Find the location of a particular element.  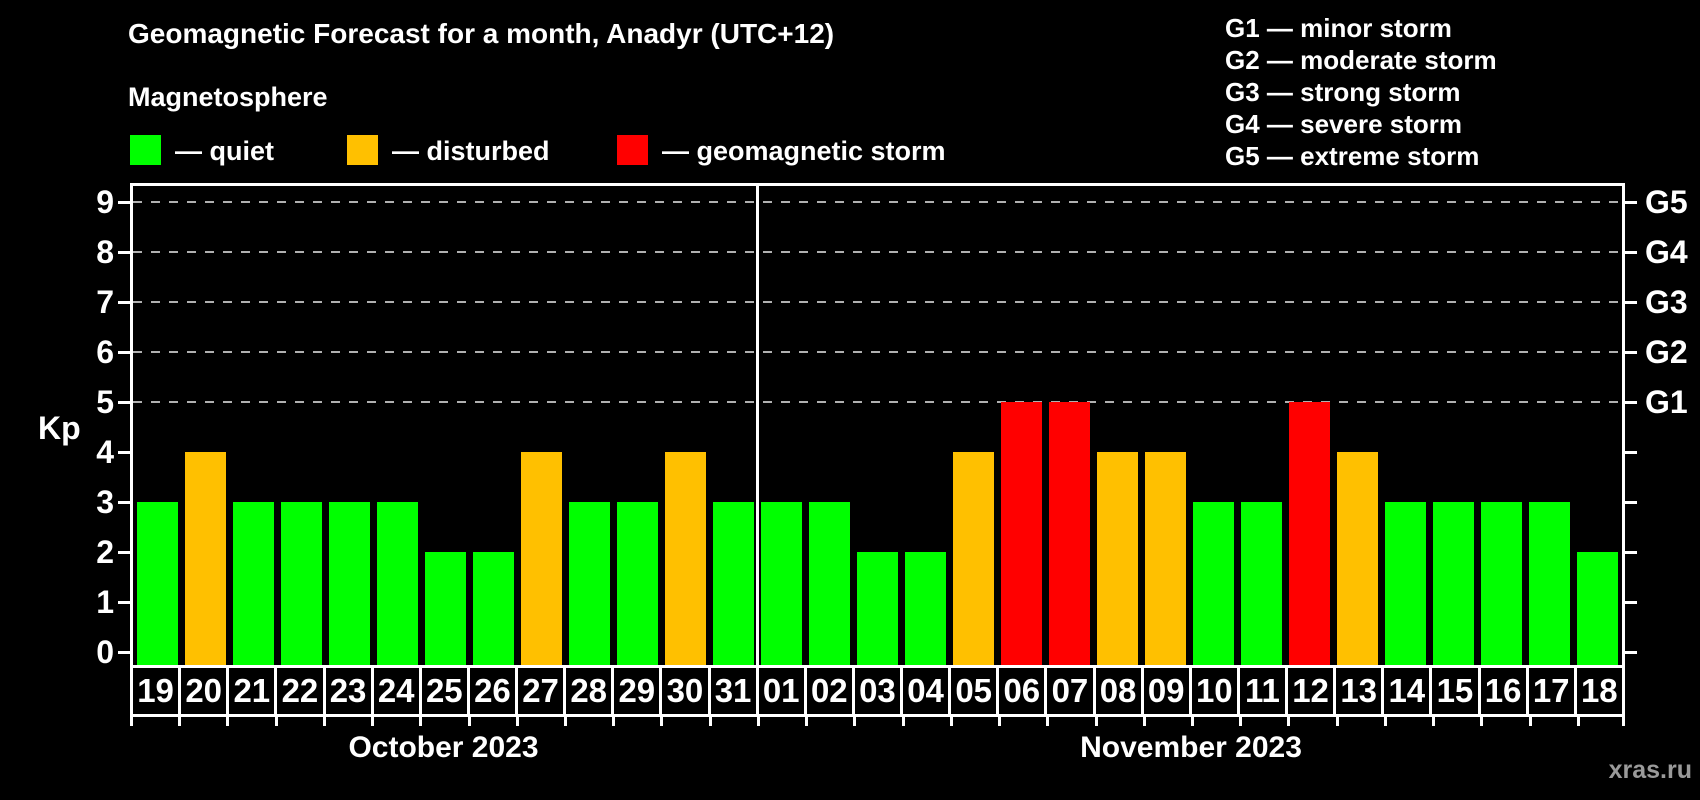

disturbed-legend-label: — disturbed is located at coordinates (471, 151).